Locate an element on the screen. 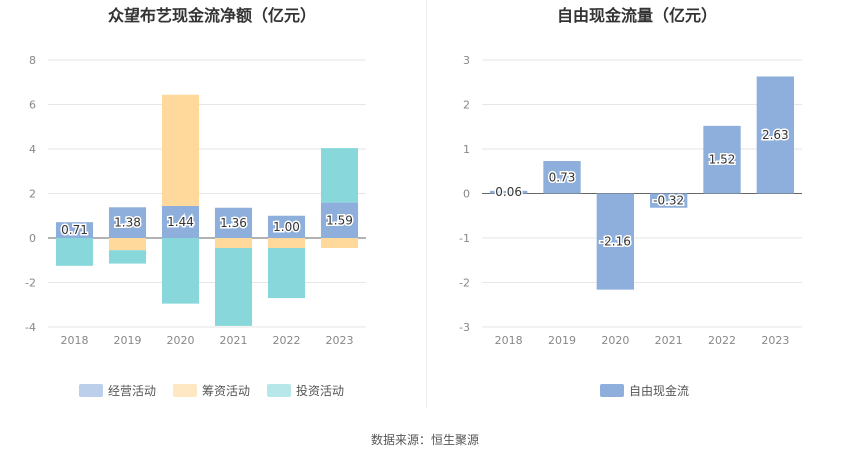  data-source-note: 数据来源：恒生聚源 is located at coordinates (424, 440).